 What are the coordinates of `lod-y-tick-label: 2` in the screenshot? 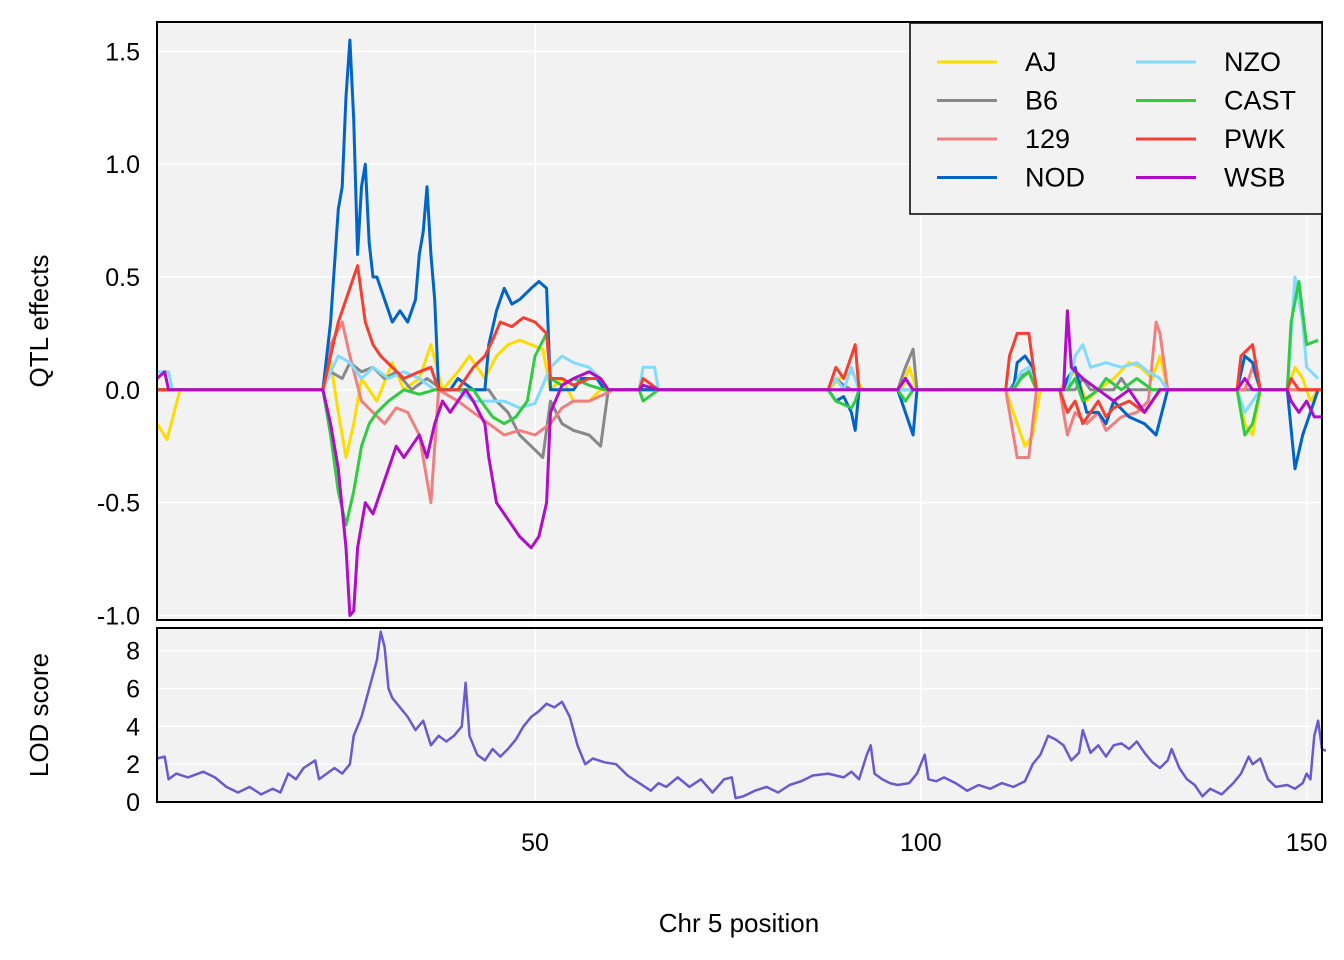 It's located at (133, 765).